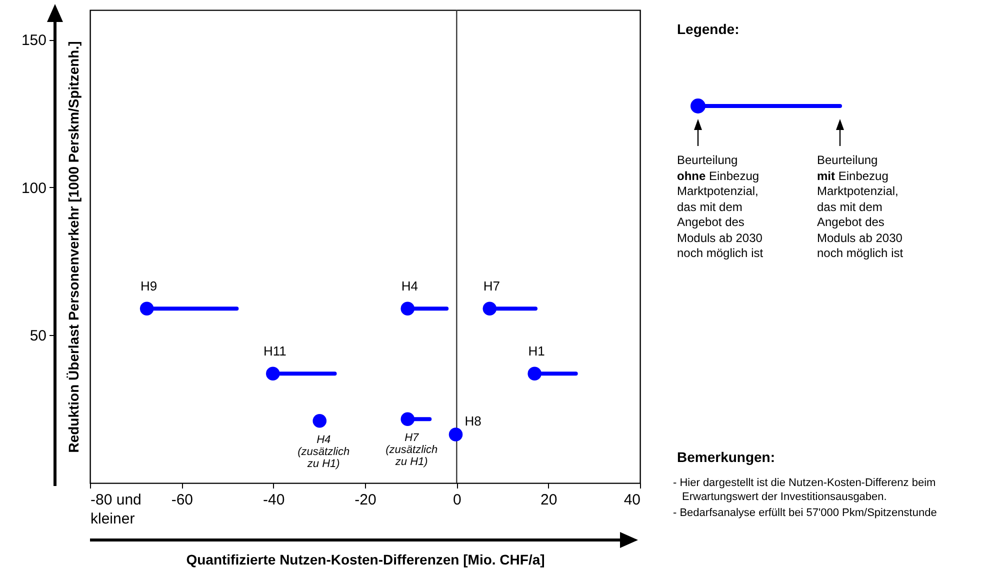 The image size is (993, 568). Describe the element at coordinates (726, 457) in the screenshot. I see `text: Bemerkungen:` at that location.